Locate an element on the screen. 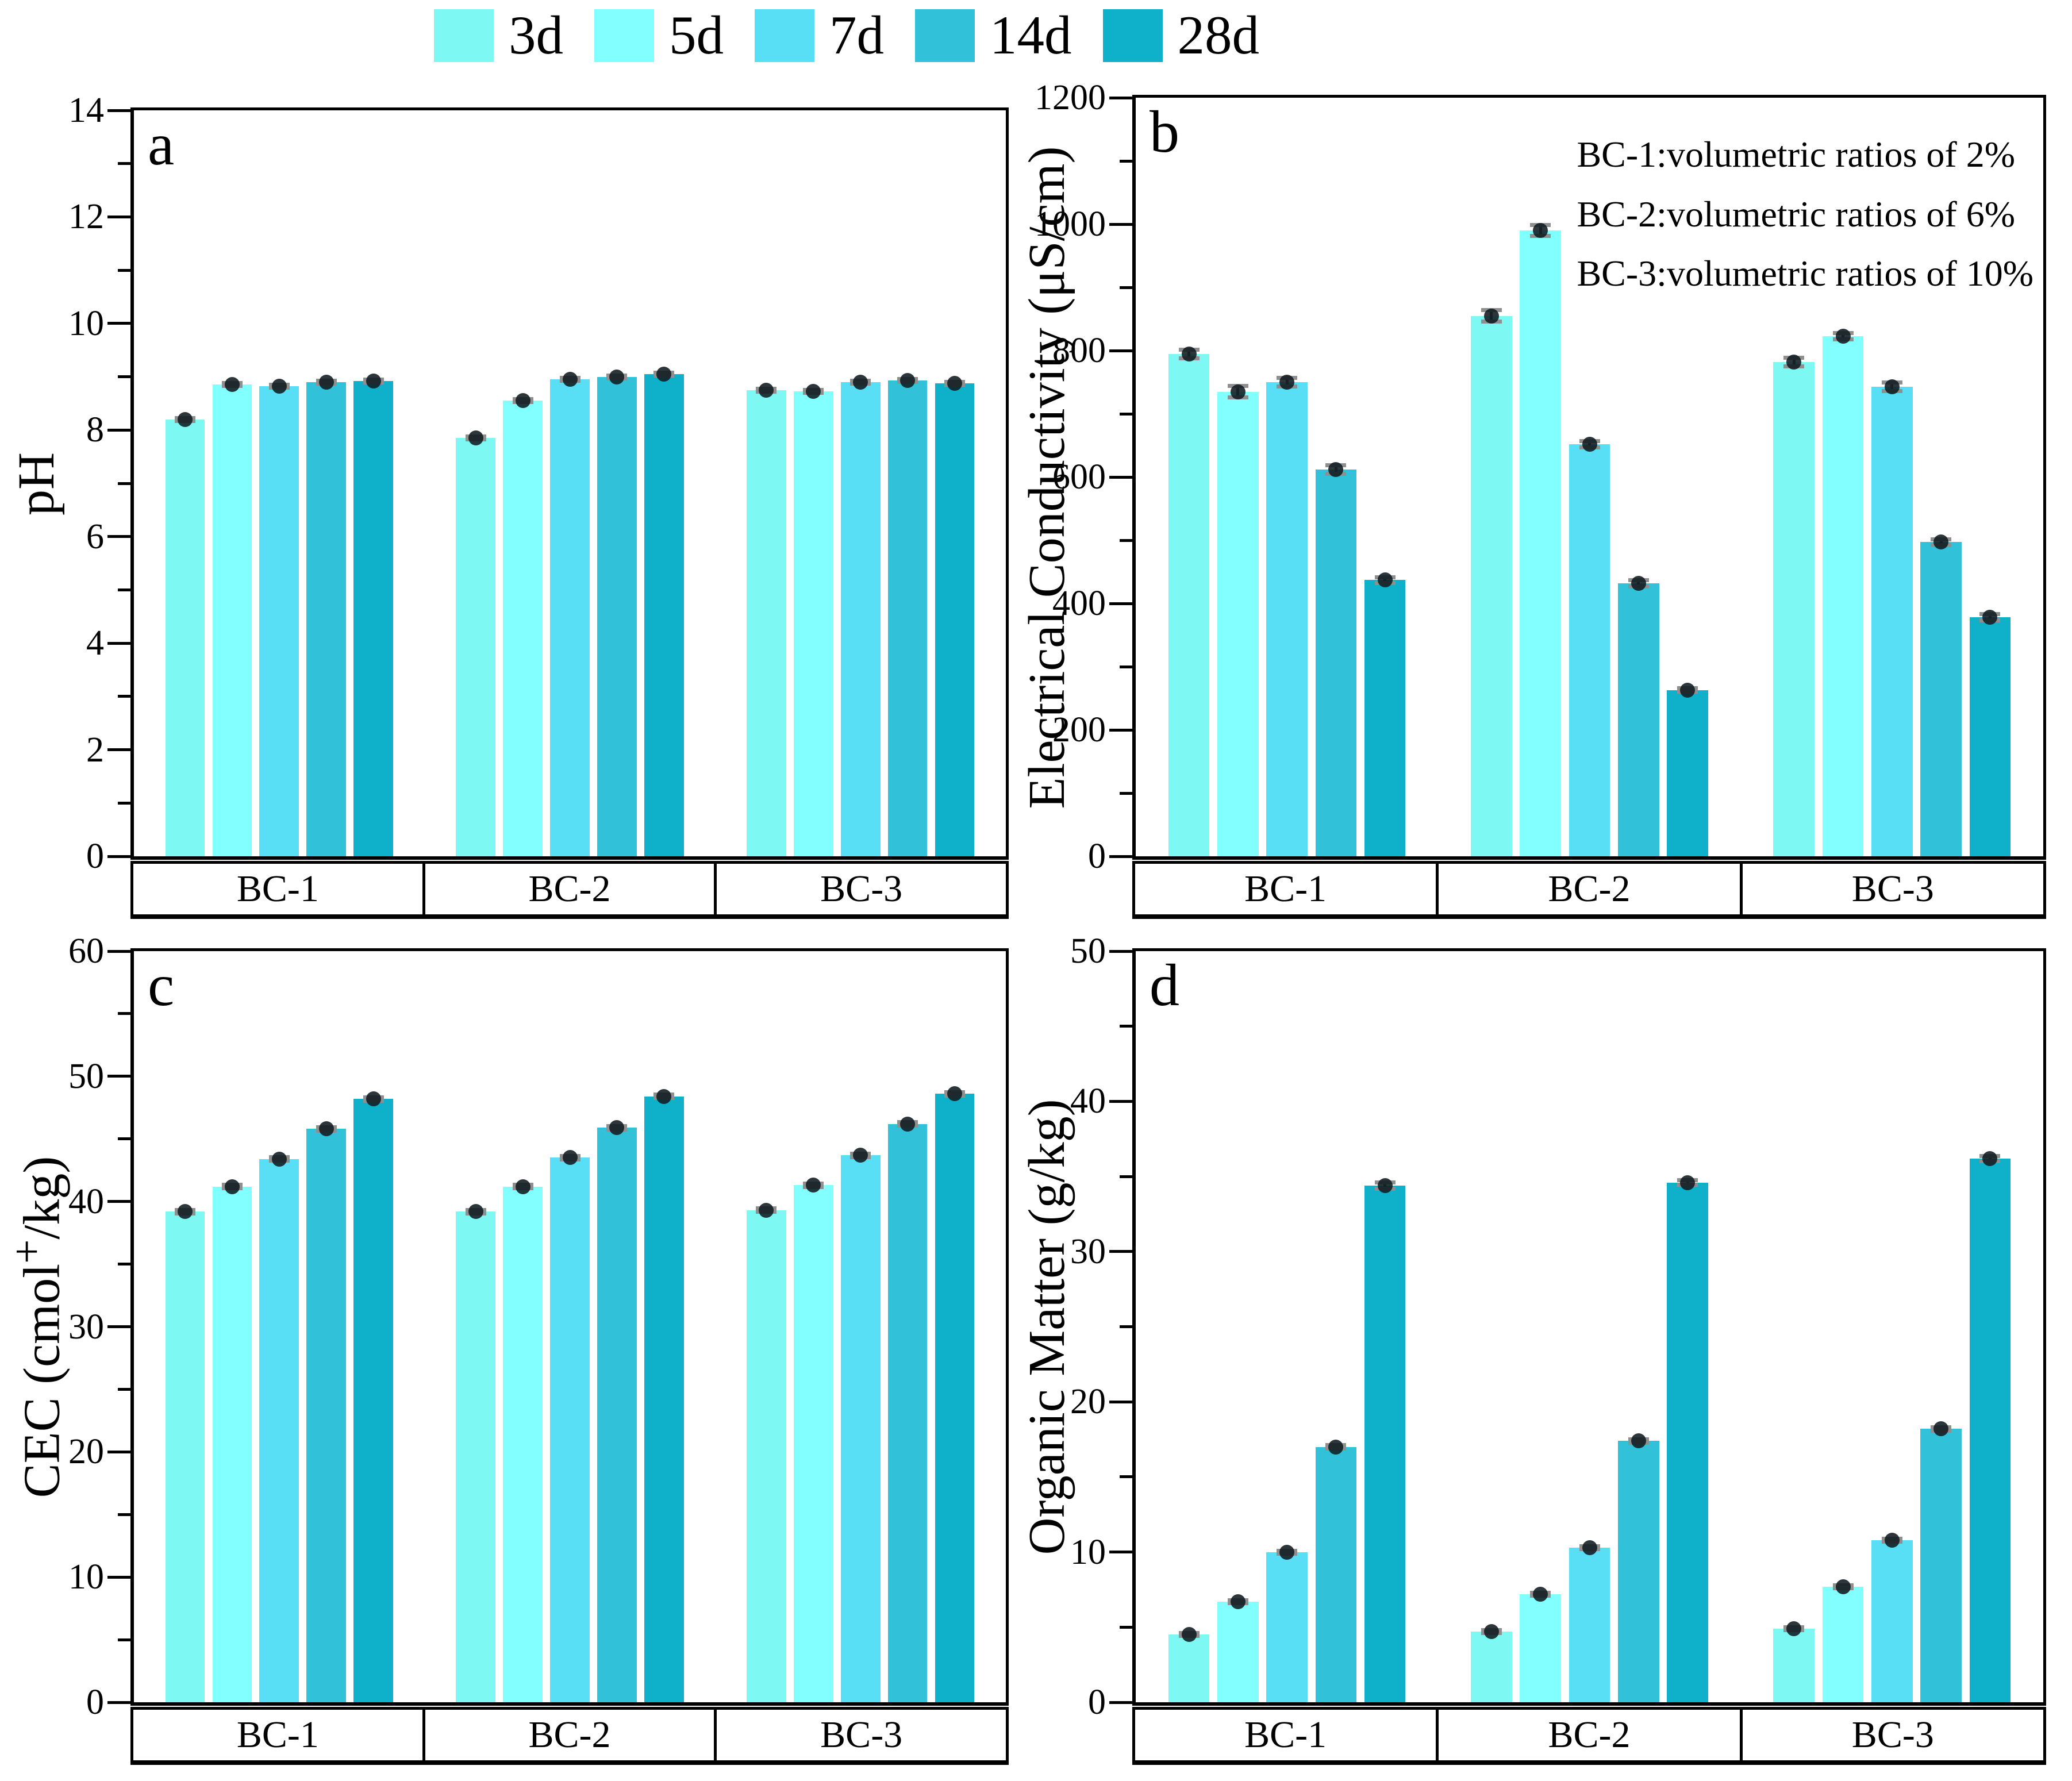 The height and width of the screenshot is (1781, 2072). bar-BC-1-7d is located at coordinates (1287, 1627).